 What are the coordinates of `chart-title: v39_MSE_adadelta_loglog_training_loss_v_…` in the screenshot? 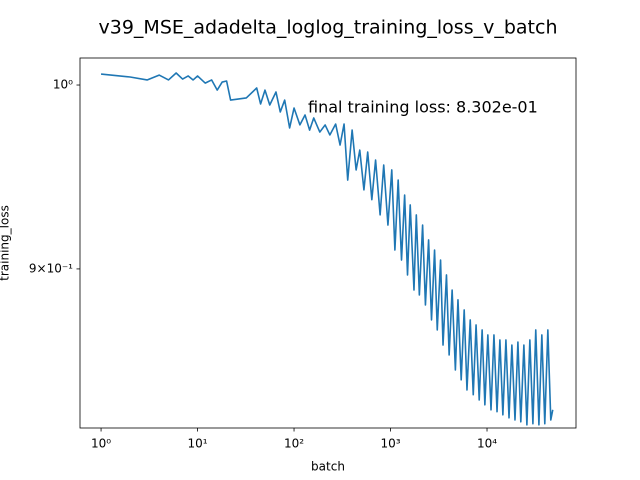 It's located at (328, 28).